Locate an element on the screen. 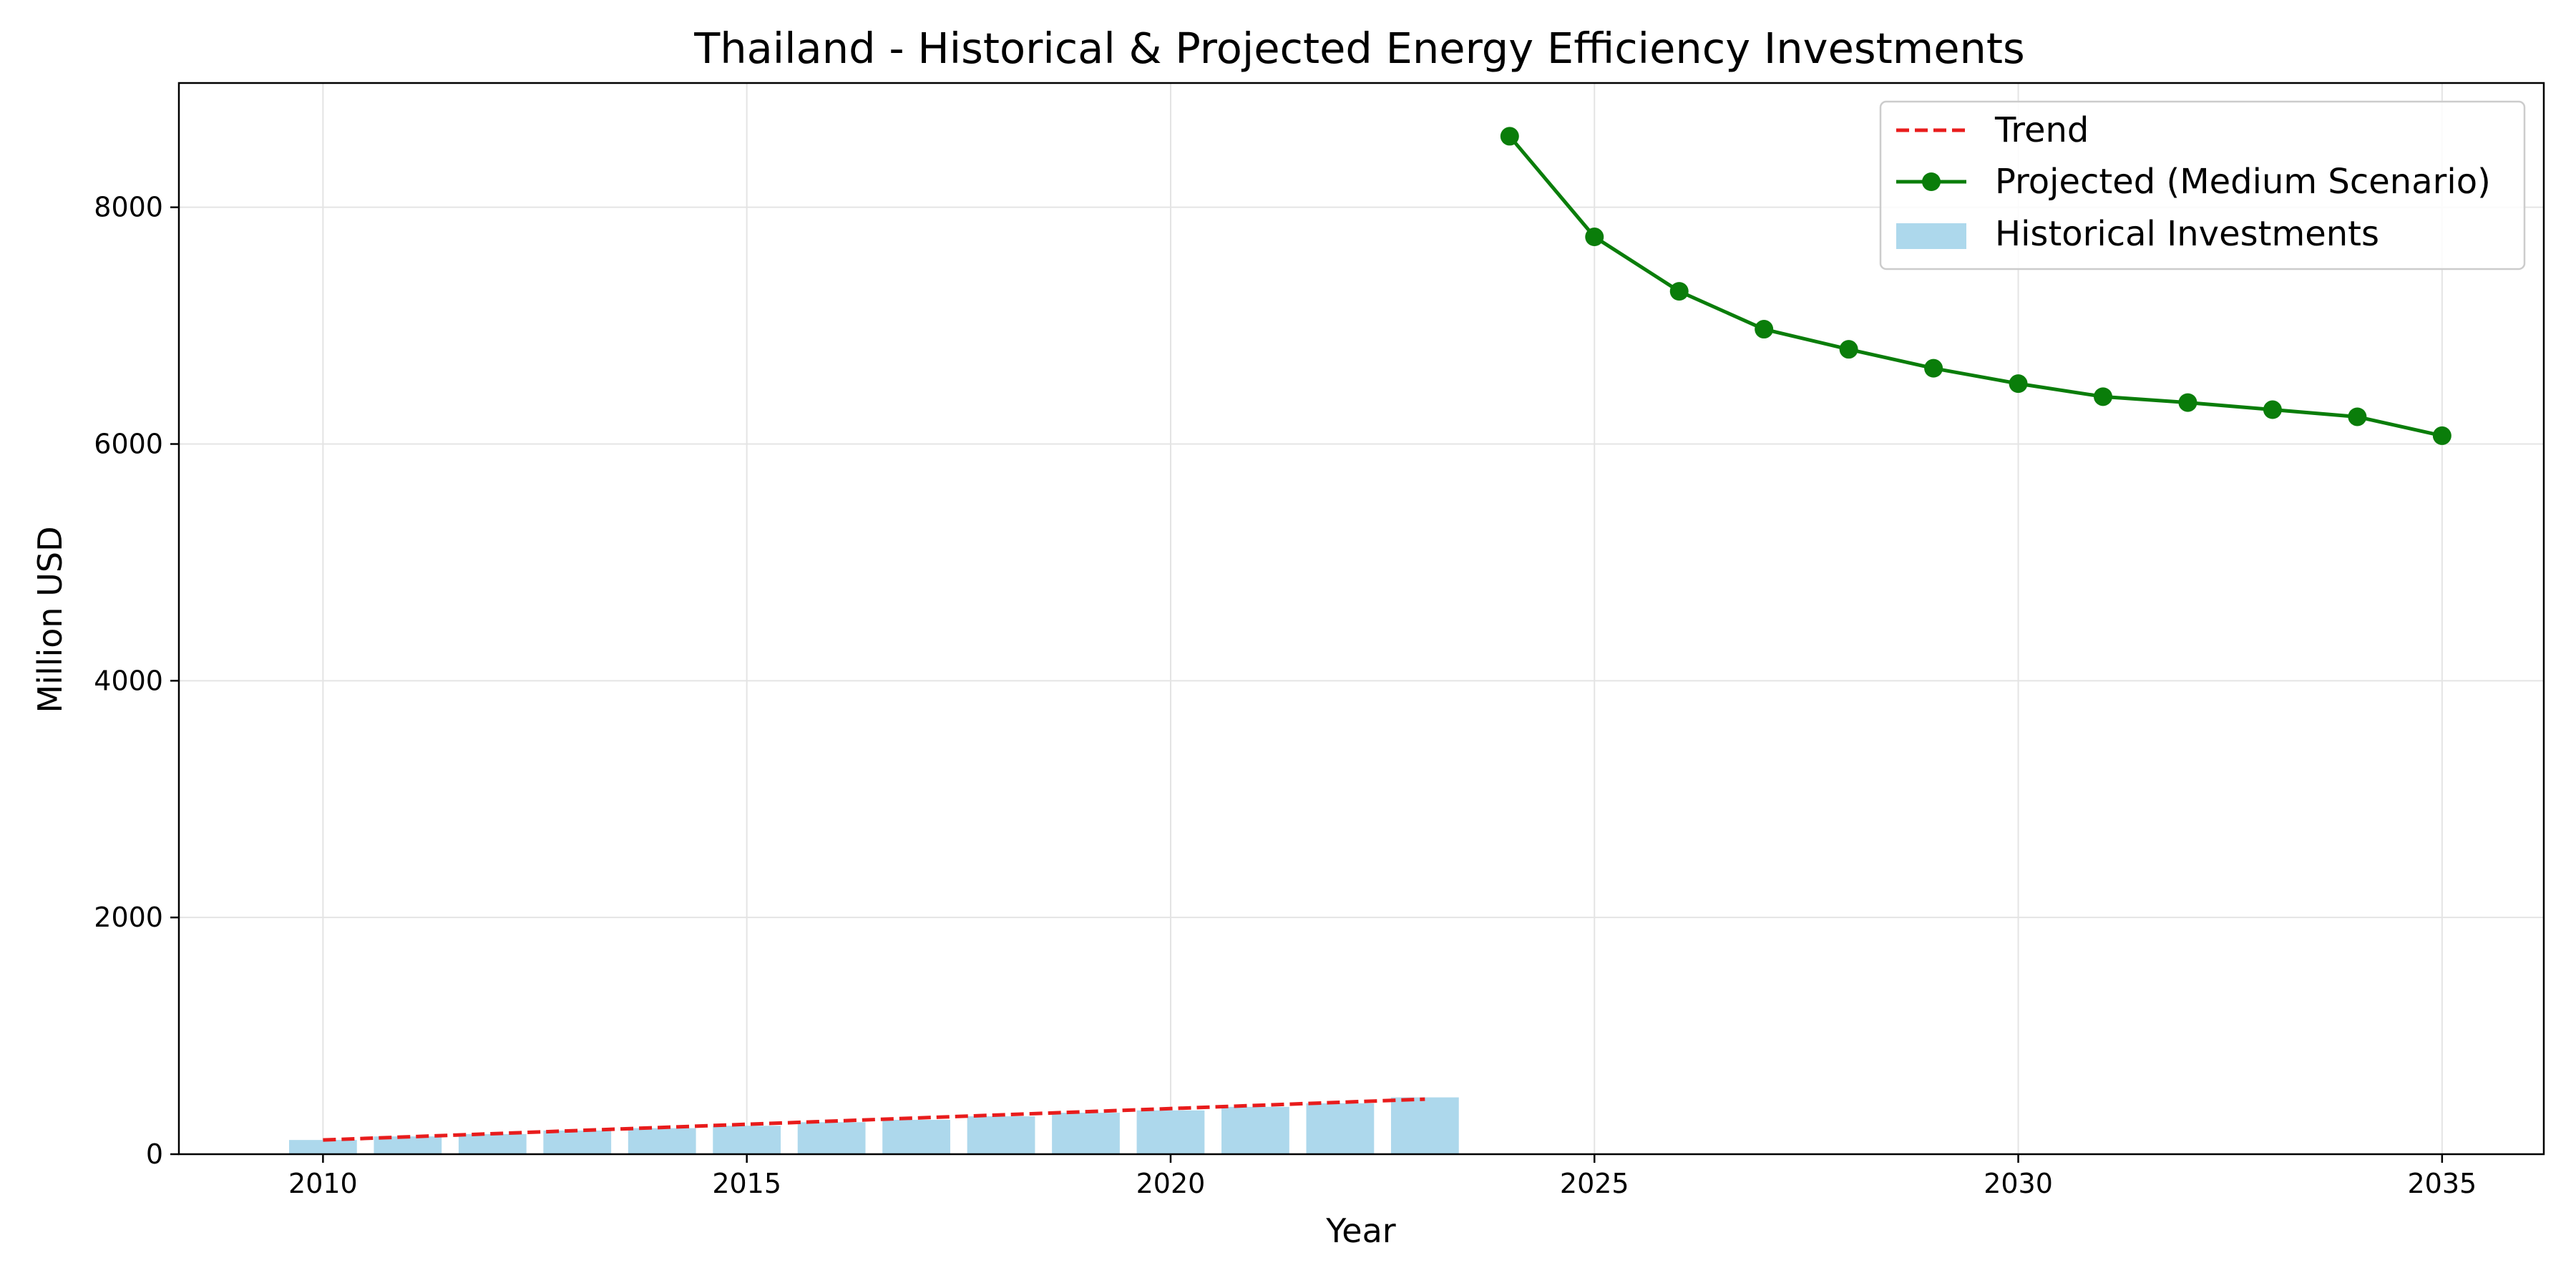  x-axis-ticks: 2010 2015 2020 2025 2030 2035 is located at coordinates (1382, 1176).